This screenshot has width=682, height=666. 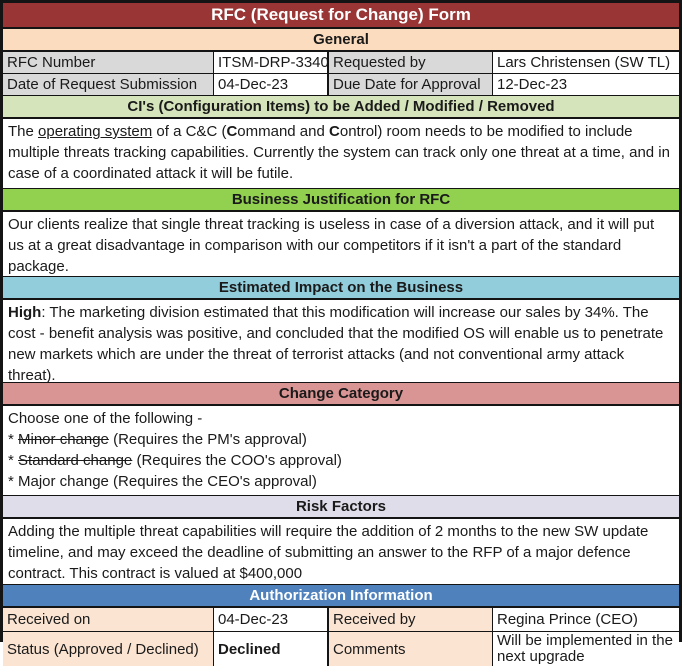 What do you see at coordinates (271, 62) in the screenshot?
I see `value-rfc-number: ITSM-DRP-3340` at bounding box center [271, 62].